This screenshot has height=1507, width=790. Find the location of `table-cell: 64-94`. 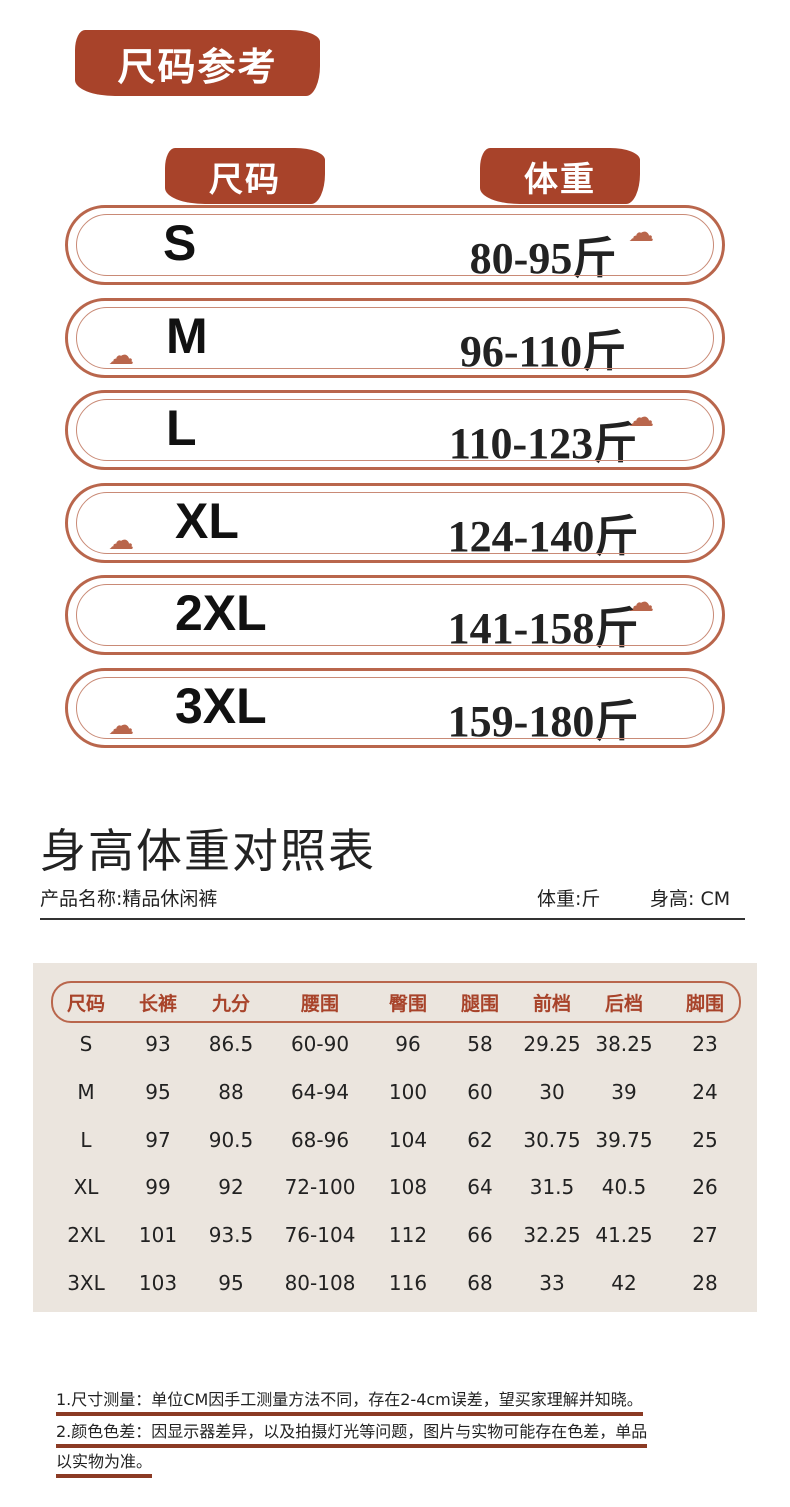

table-cell: 64-94 is located at coordinates (320, 1091).